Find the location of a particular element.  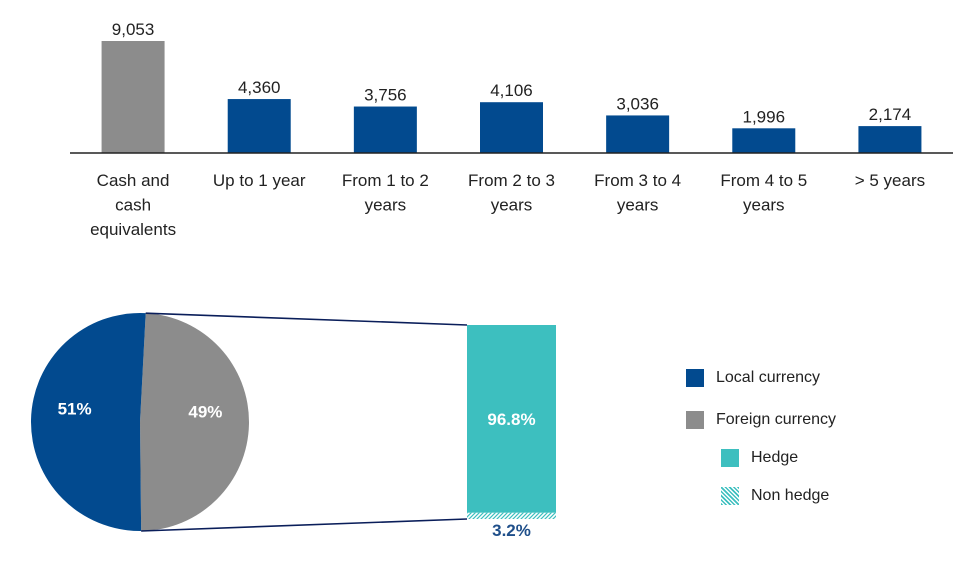

legend-item-local-currency: Local currency is located at coordinates (753, 378).